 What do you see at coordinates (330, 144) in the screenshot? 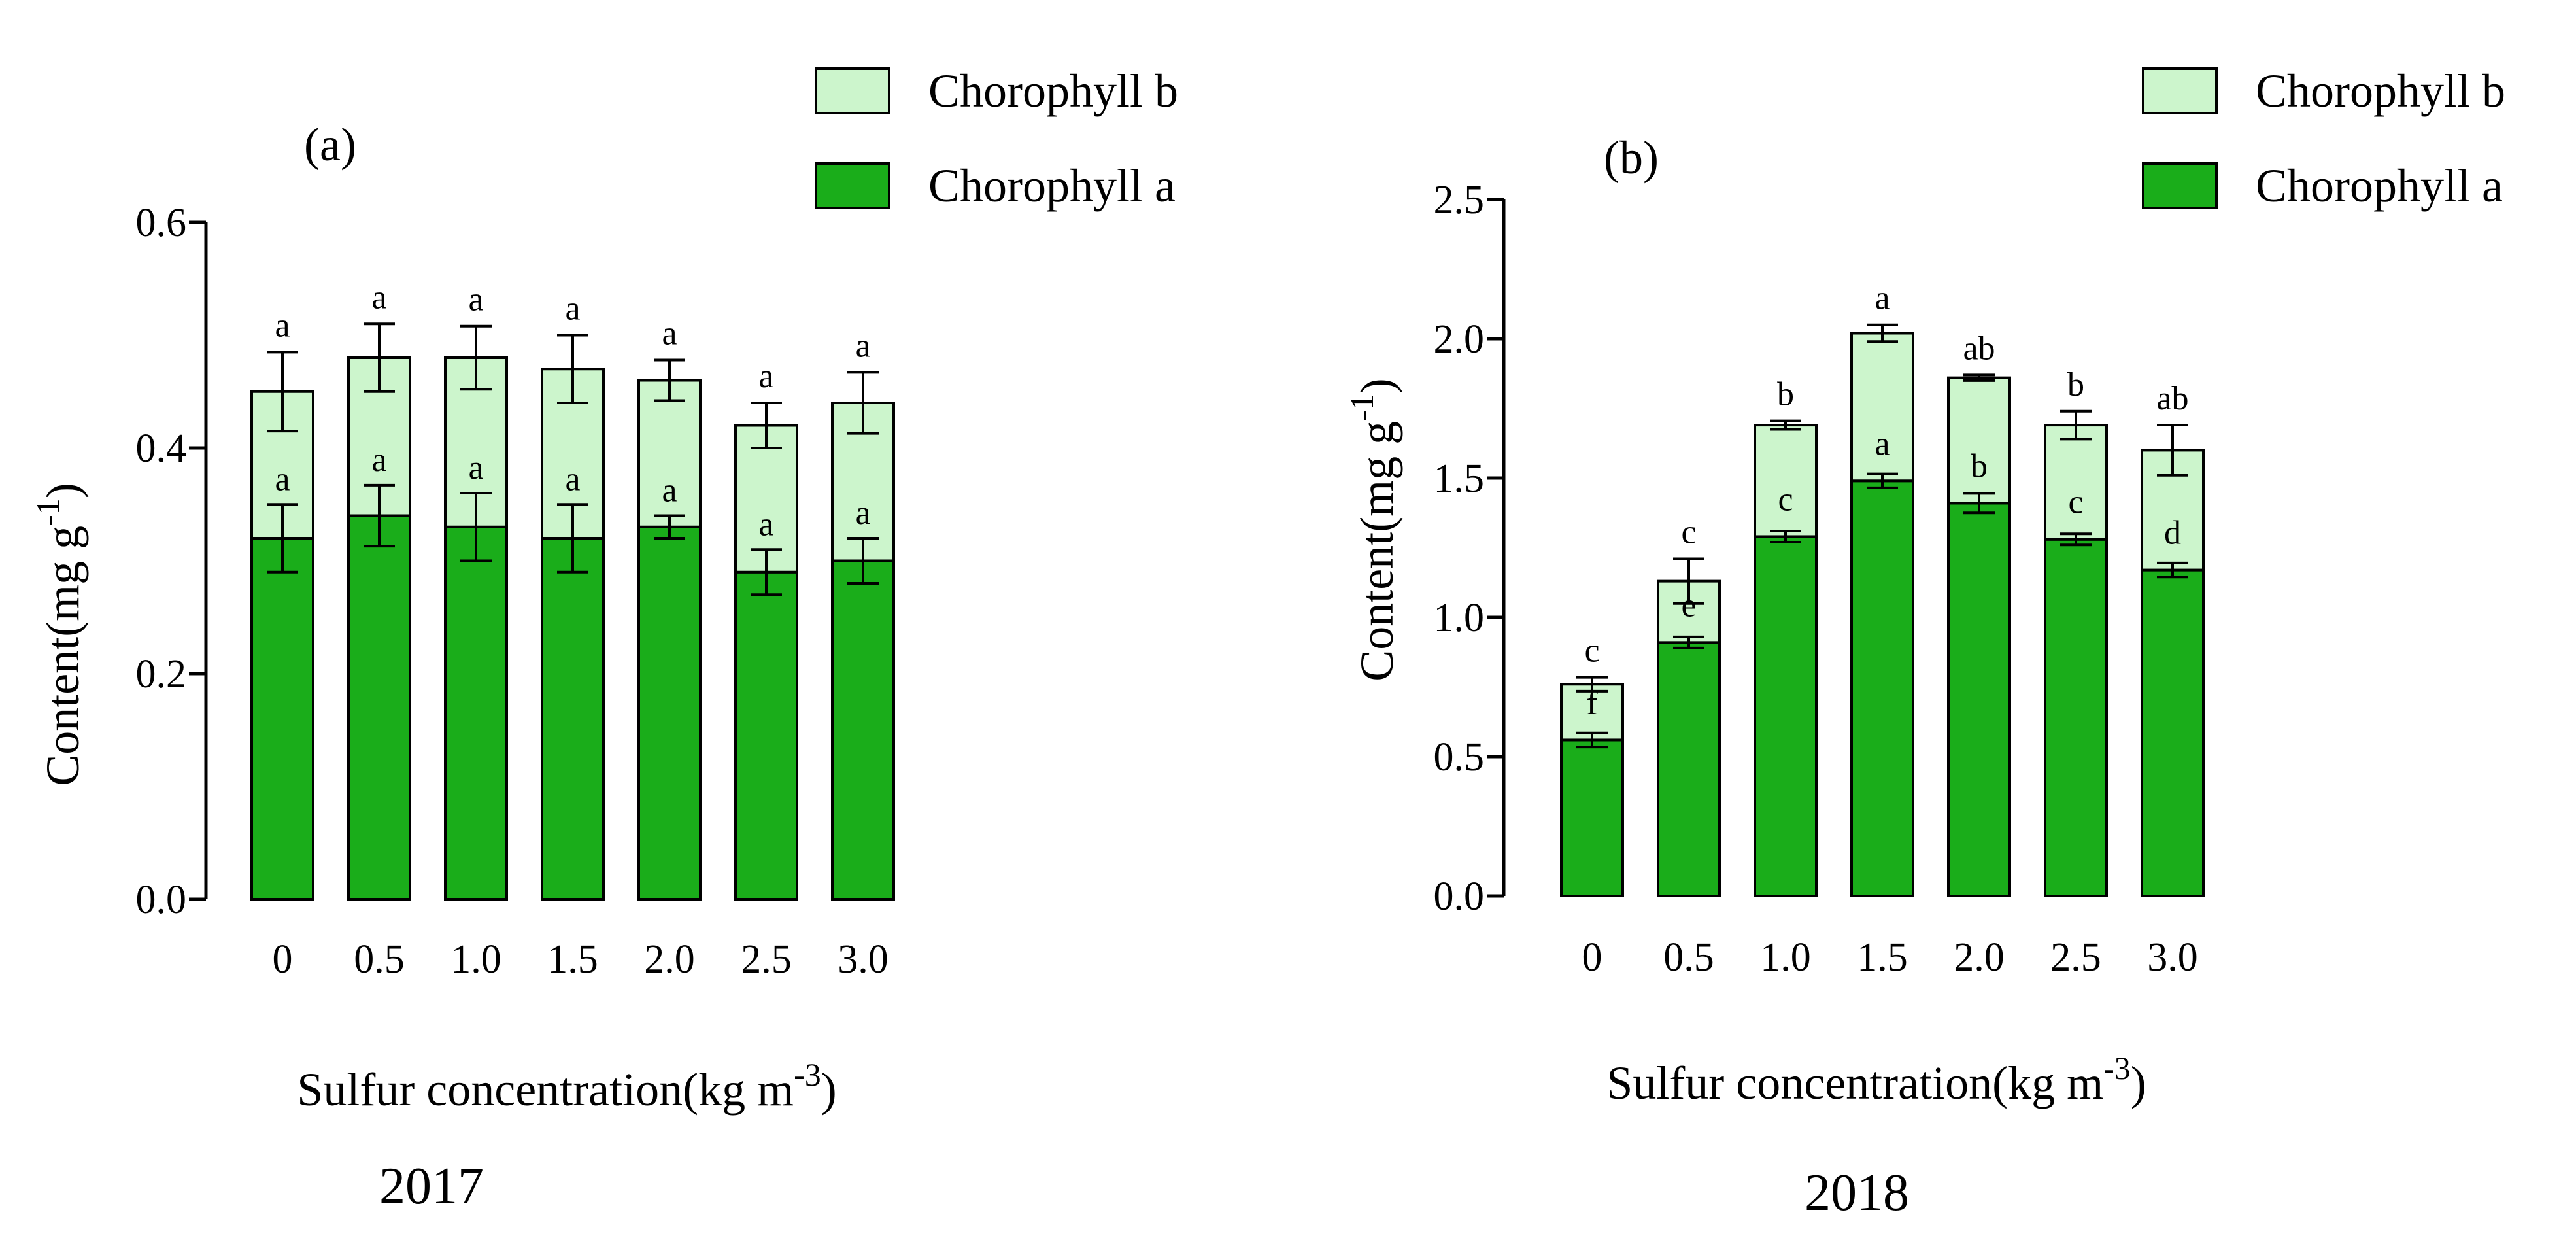
I see `panel-label: (a)` at bounding box center [330, 144].